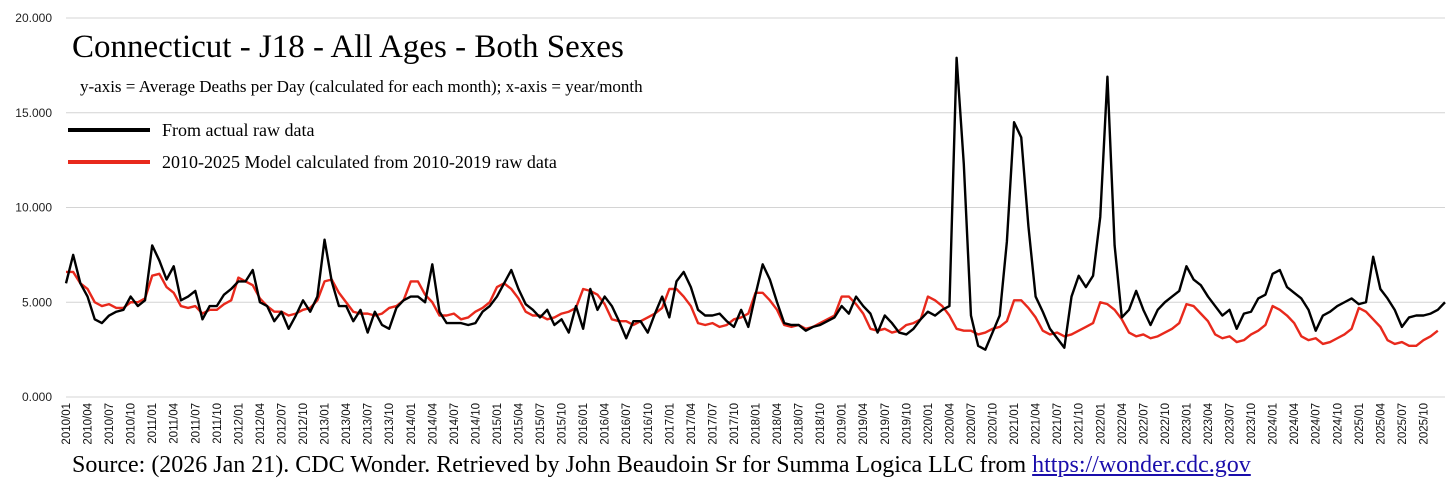 The width and height of the screenshot is (1456, 493). I want to click on x-tick-label: 2016/07, so click(627, 424).